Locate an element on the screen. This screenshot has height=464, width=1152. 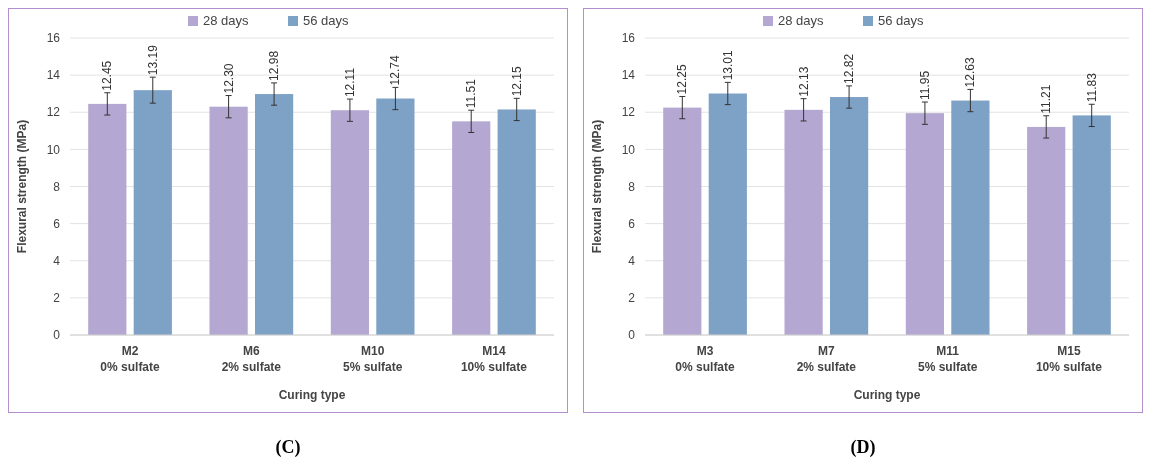
x-tick-label: M14 10% sulfate is located at coordinates (494, 359).